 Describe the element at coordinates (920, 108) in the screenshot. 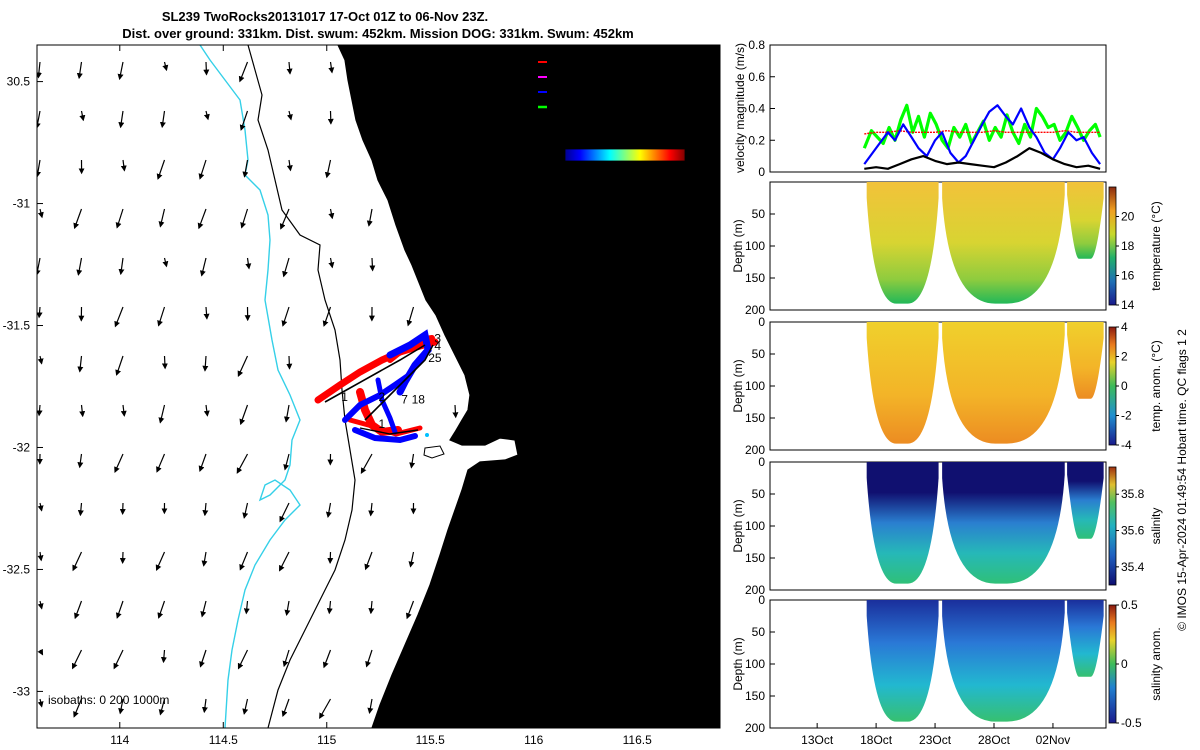

I see `velocity-panel: 0 0.2 0.4 0.6 0.8 velocity magnitude (m/s)` at that location.